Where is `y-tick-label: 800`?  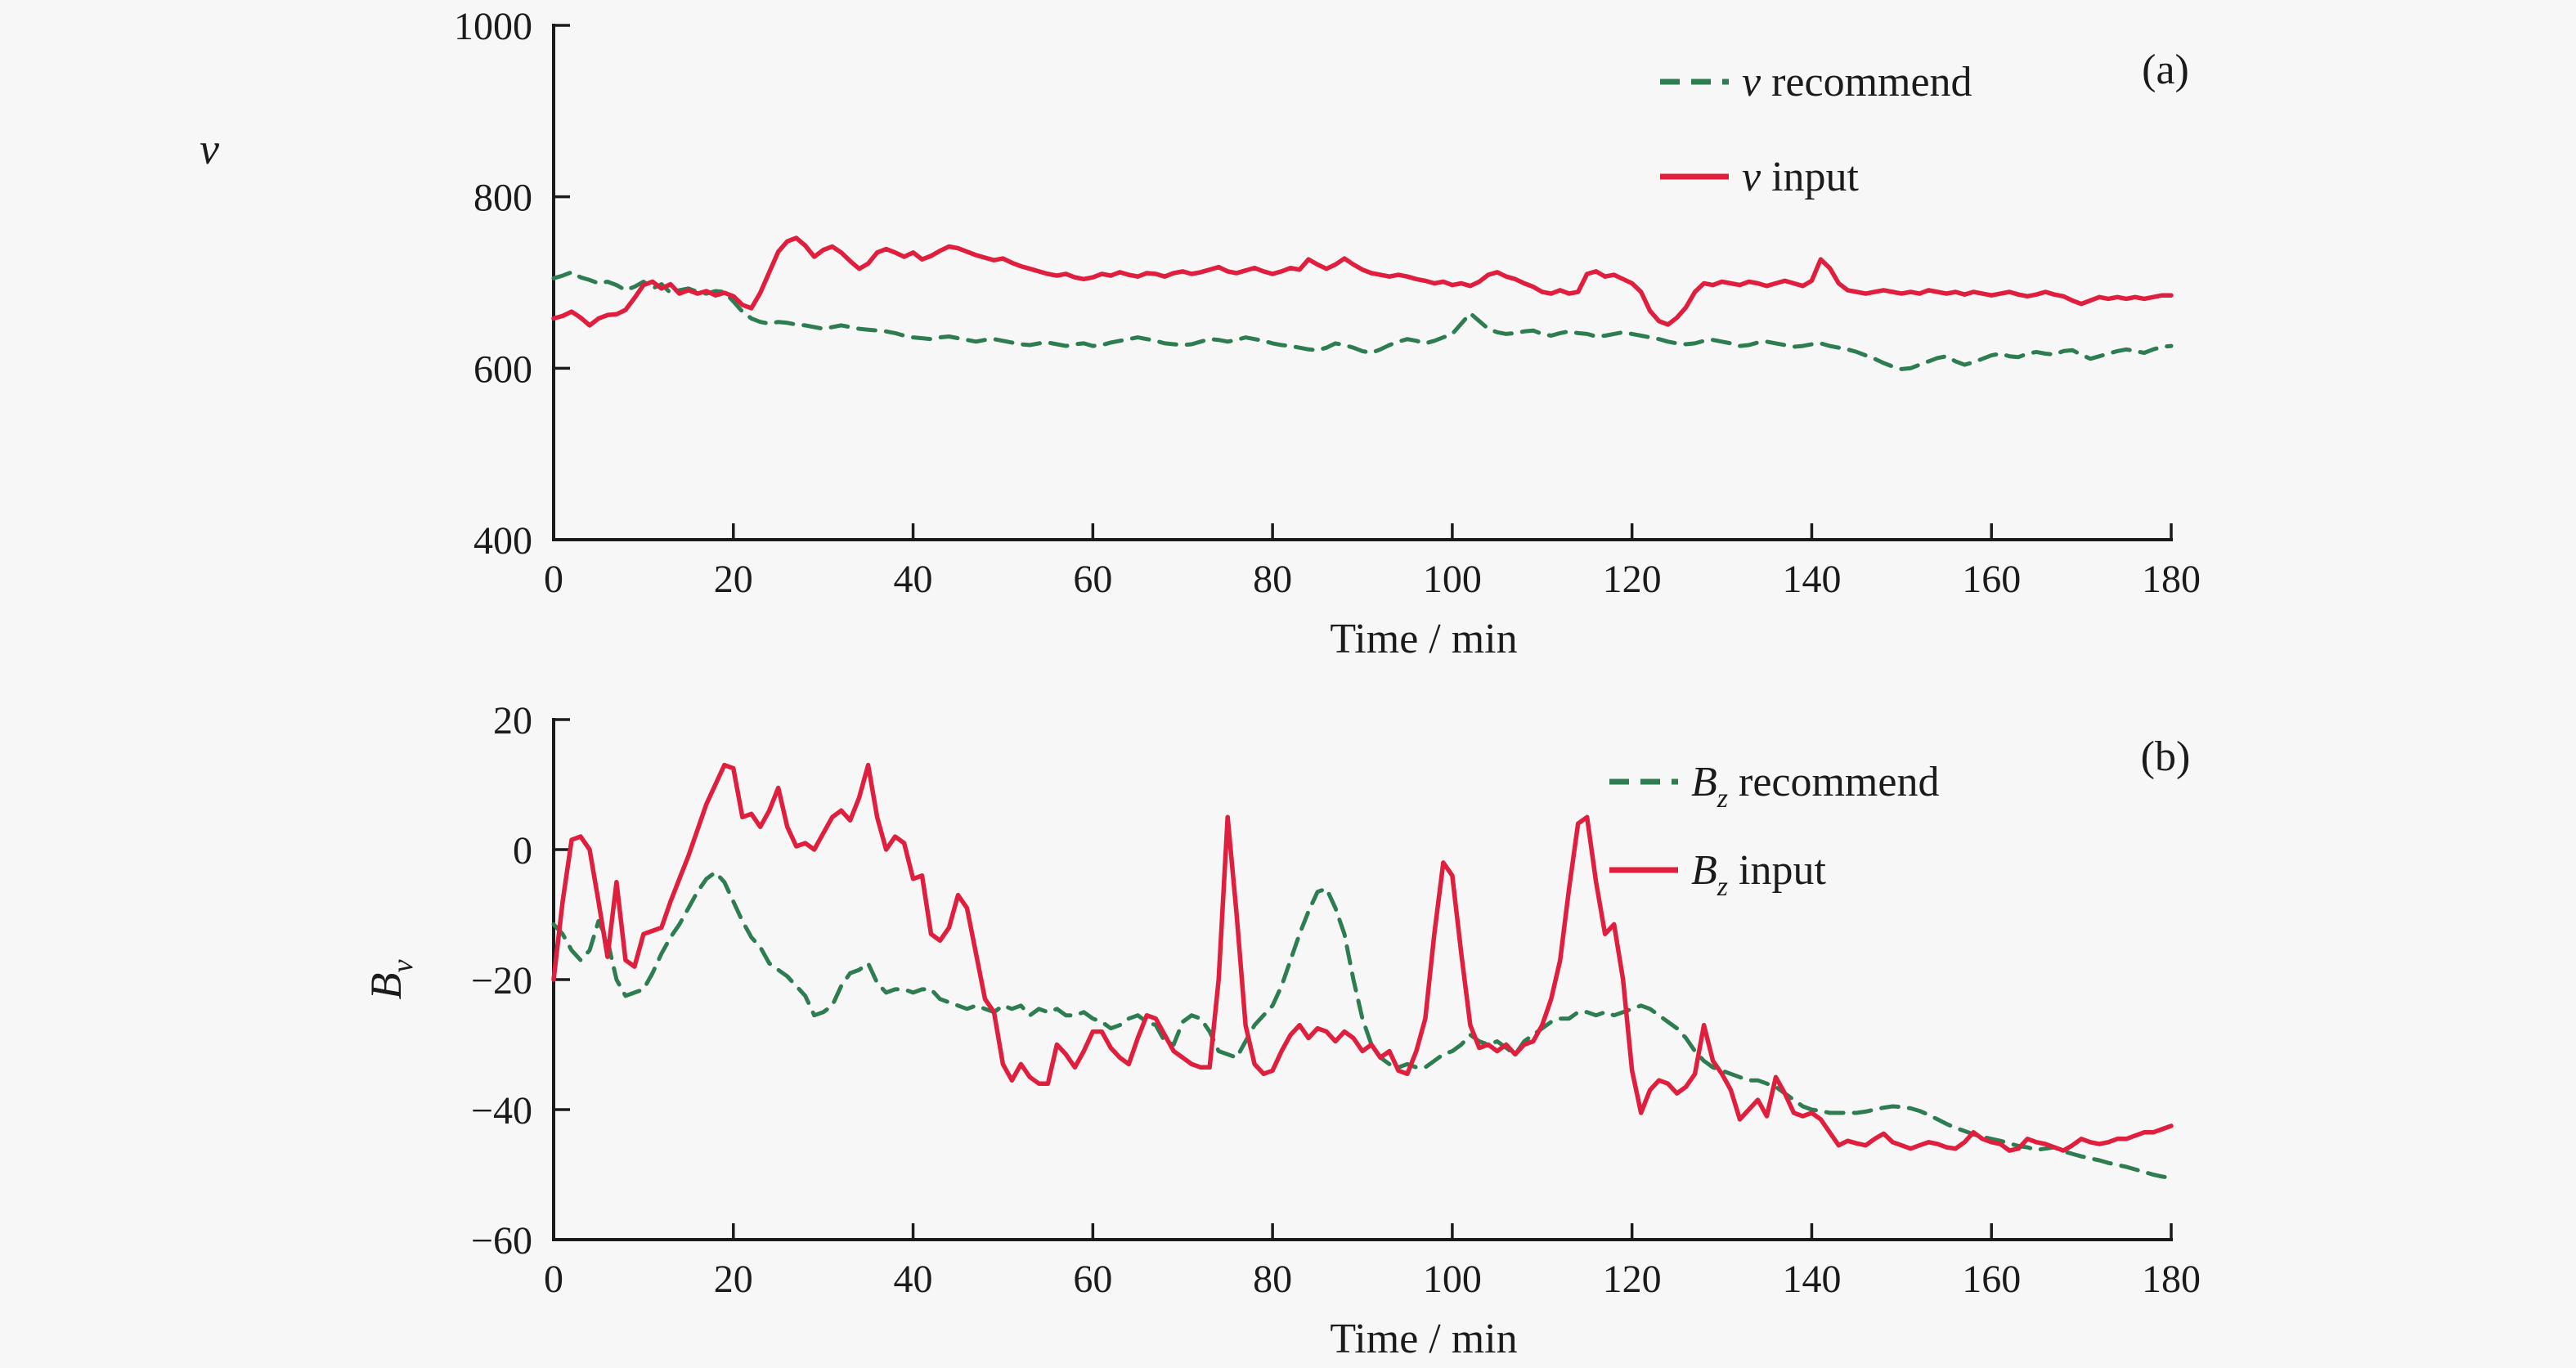
y-tick-label: 800 is located at coordinates (502, 198).